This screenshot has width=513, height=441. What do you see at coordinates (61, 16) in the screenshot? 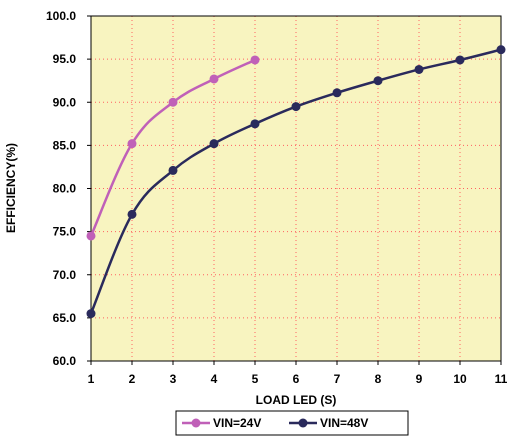
I see `y-tick-label: 100.0` at bounding box center [61, 16].